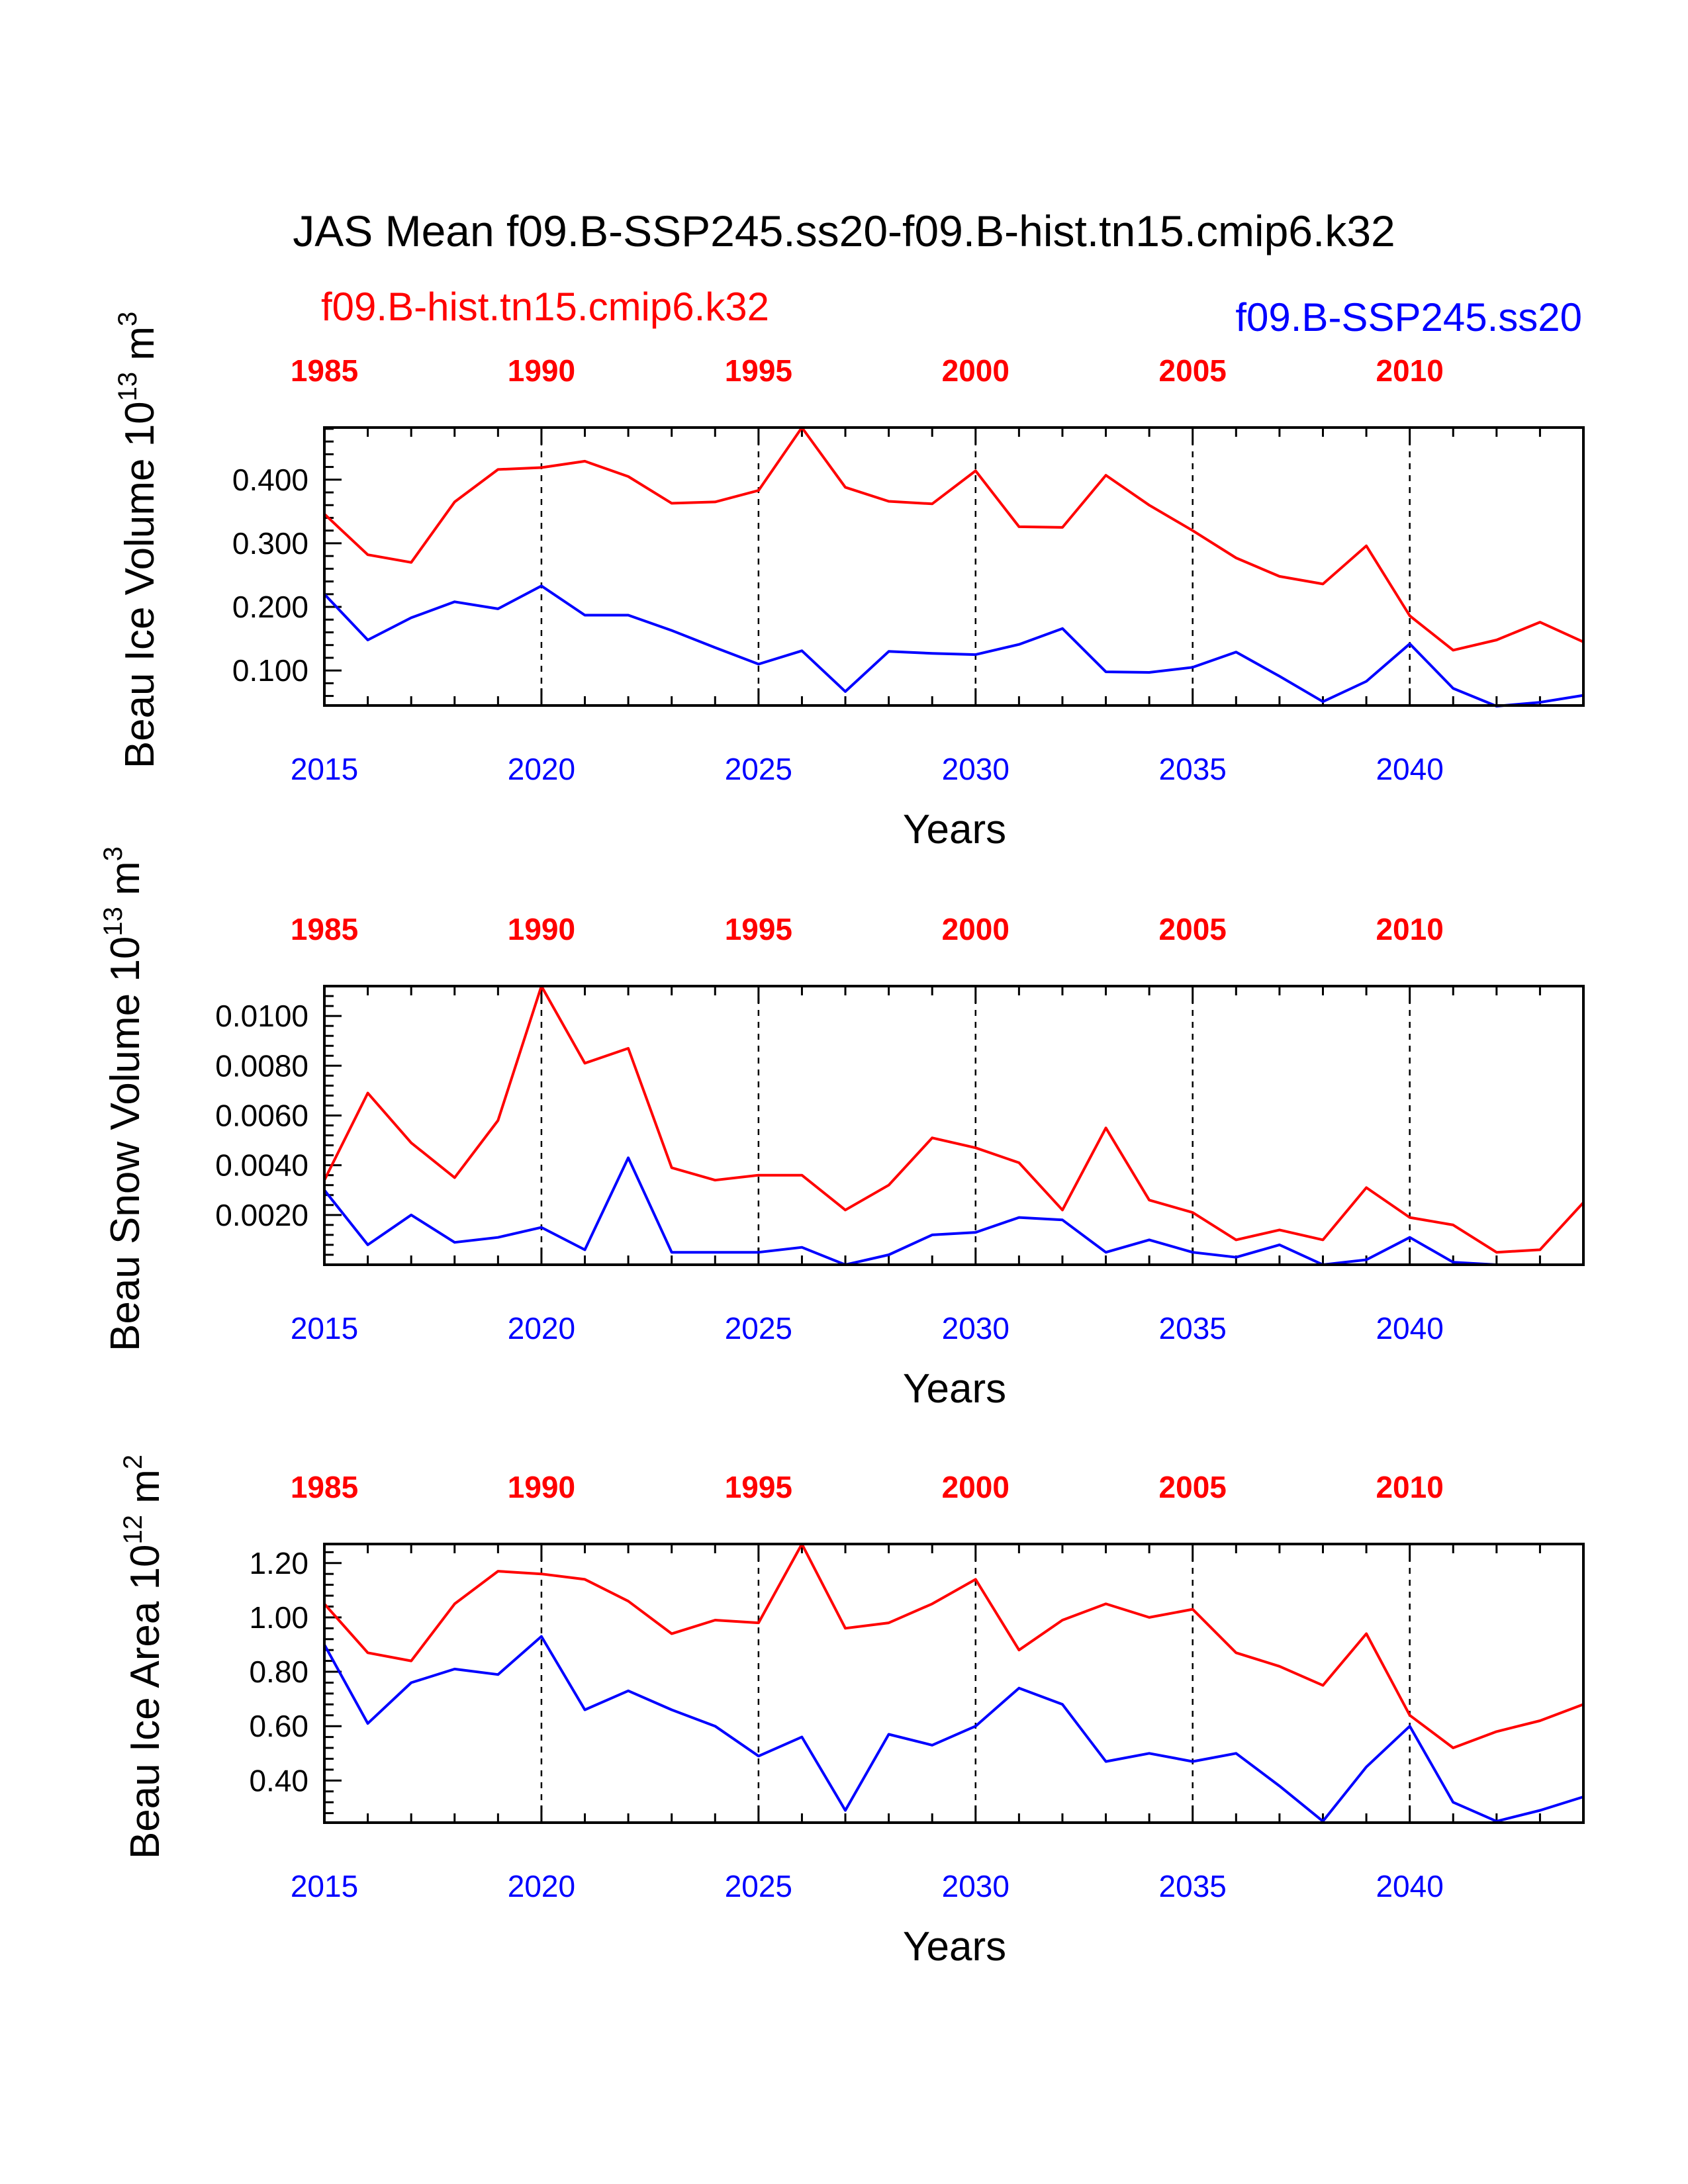 The image size is (1688, 2184). Describe the element at coordinates (278, 1672) in the screenshot. I see `y-tick-label: 0.80` at that location.